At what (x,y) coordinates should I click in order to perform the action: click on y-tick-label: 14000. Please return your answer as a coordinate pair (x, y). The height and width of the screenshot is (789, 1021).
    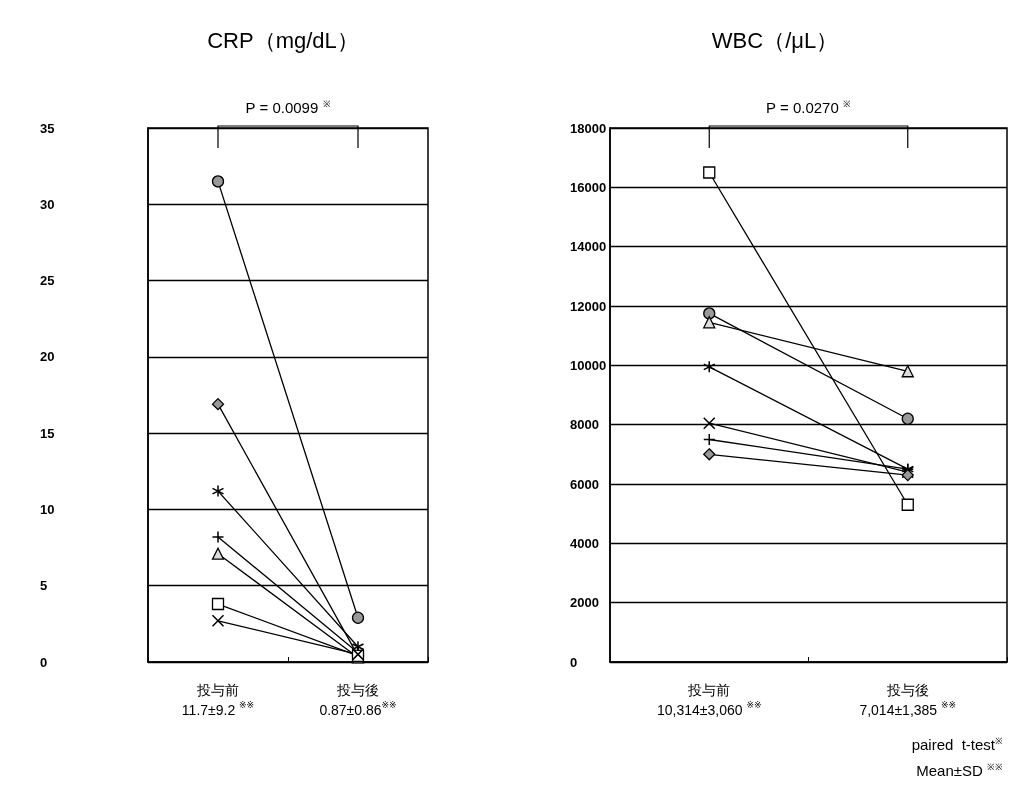
    Looking at the image, I should click on (588, 247).